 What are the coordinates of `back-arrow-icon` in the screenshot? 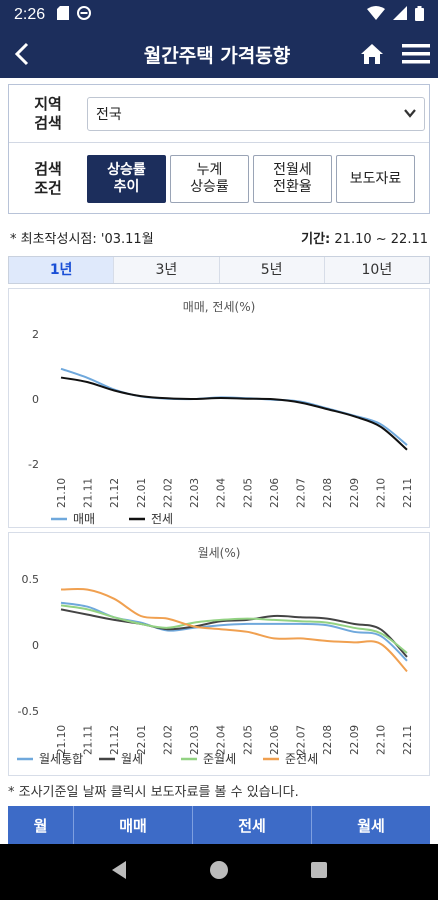 It's located at (21, 54).